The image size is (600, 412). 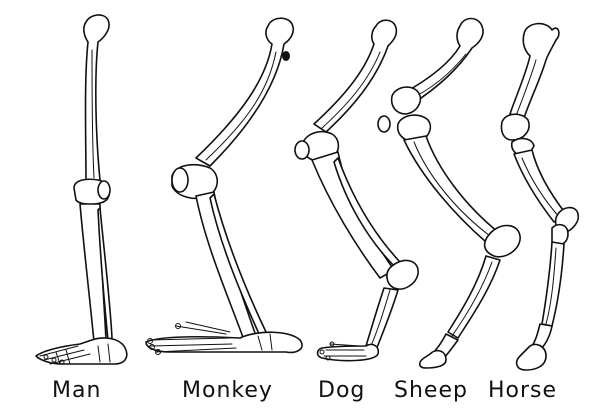 I want to click on man-leg-skeleton, so click(x=81, y=189).